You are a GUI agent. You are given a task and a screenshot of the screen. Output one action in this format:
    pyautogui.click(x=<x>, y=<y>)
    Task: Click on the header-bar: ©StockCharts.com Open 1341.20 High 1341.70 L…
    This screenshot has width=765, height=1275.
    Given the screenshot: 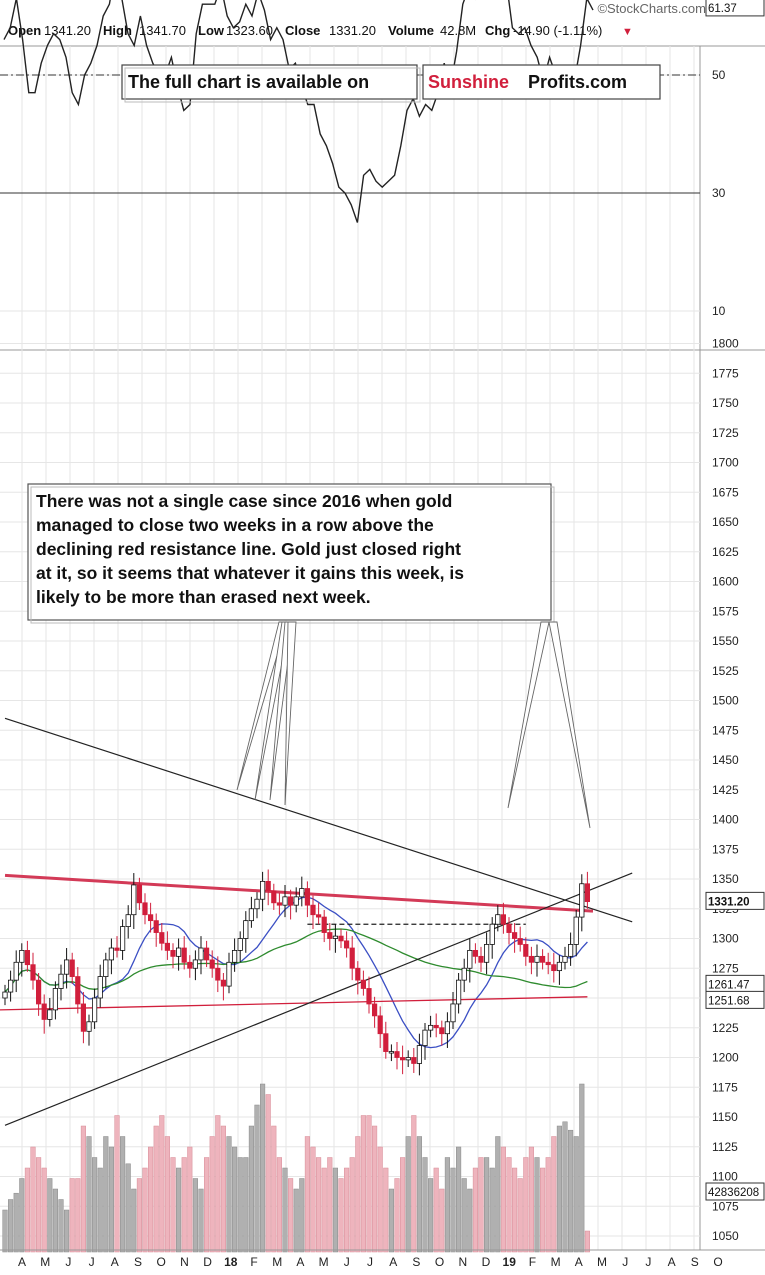 What is the action you would take?
    pyautogui.click(x=382, y=23)
    